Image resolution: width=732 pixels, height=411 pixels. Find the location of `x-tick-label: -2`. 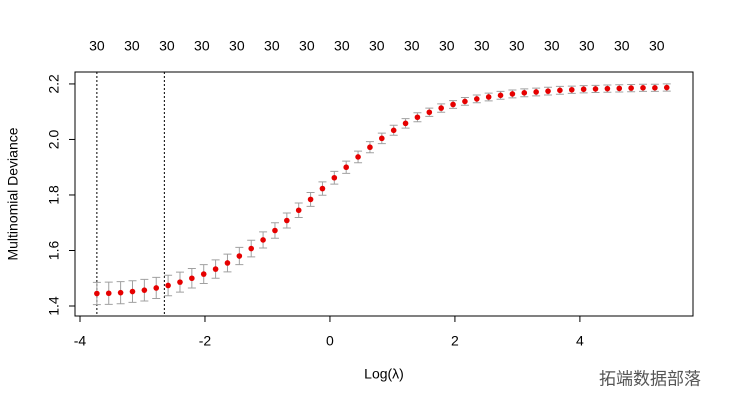

x-tick-label: -2 is located at coordinates (205, 341).